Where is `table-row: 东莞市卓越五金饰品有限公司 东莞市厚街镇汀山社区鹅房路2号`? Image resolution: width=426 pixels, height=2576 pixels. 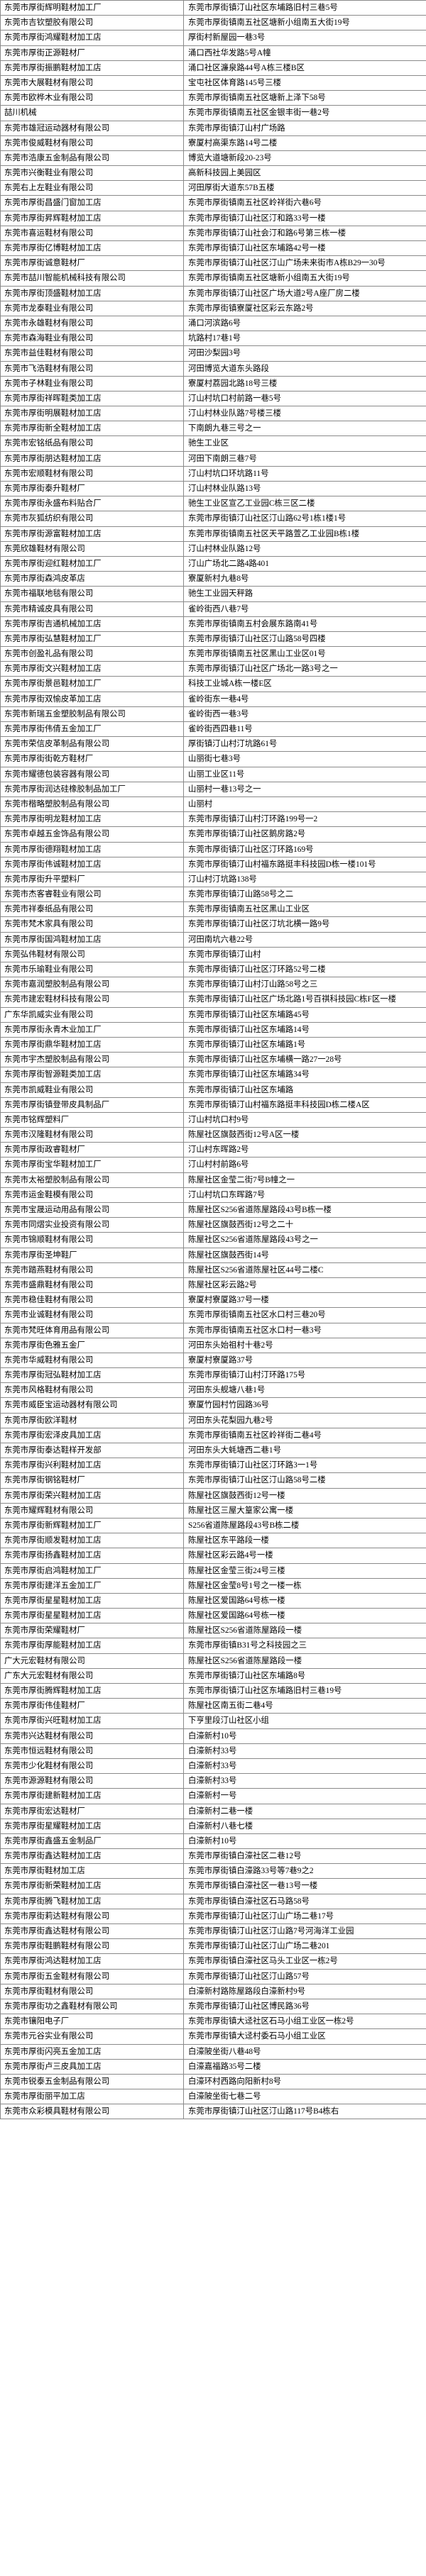
table-row: 东莞市卓越五金饰品有限公司 东莞市厚街镇汀山社区鹅房路2号 is located at coordinates (213, 834).